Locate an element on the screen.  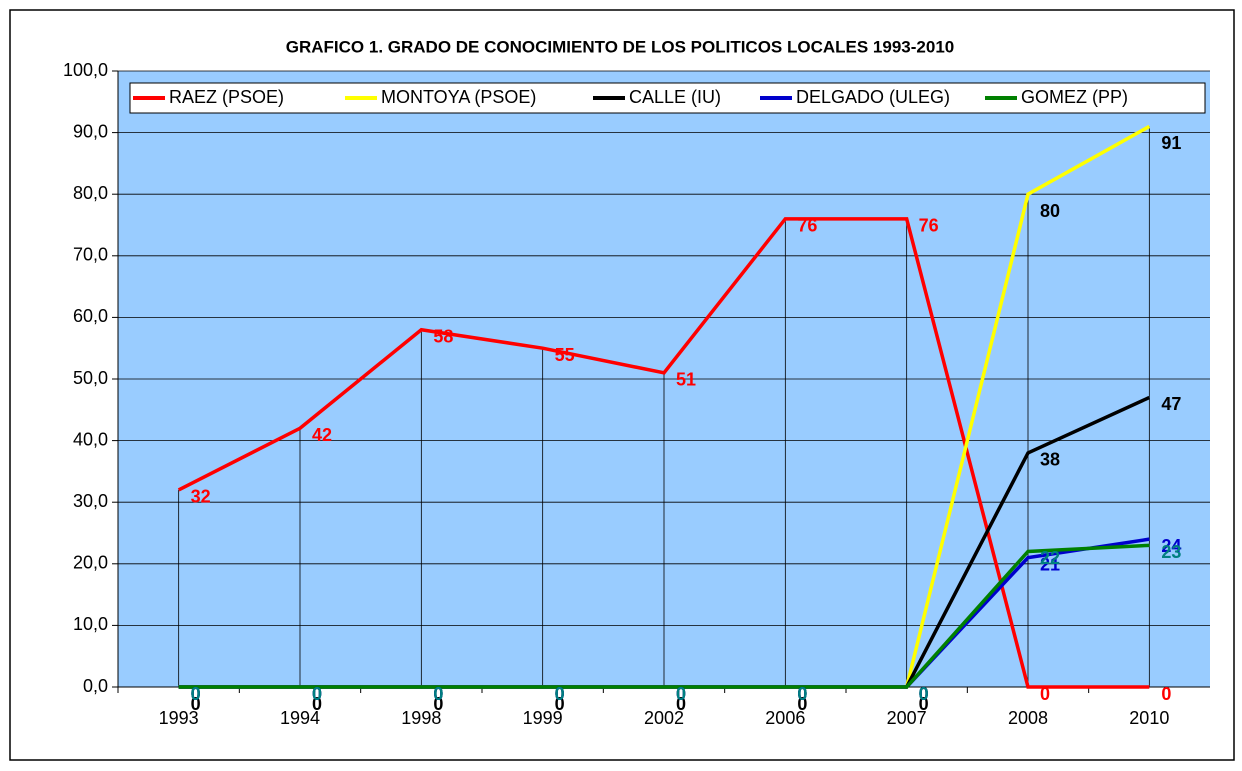
y-tick-label: 60,0 is located at coordinates (90, 316).